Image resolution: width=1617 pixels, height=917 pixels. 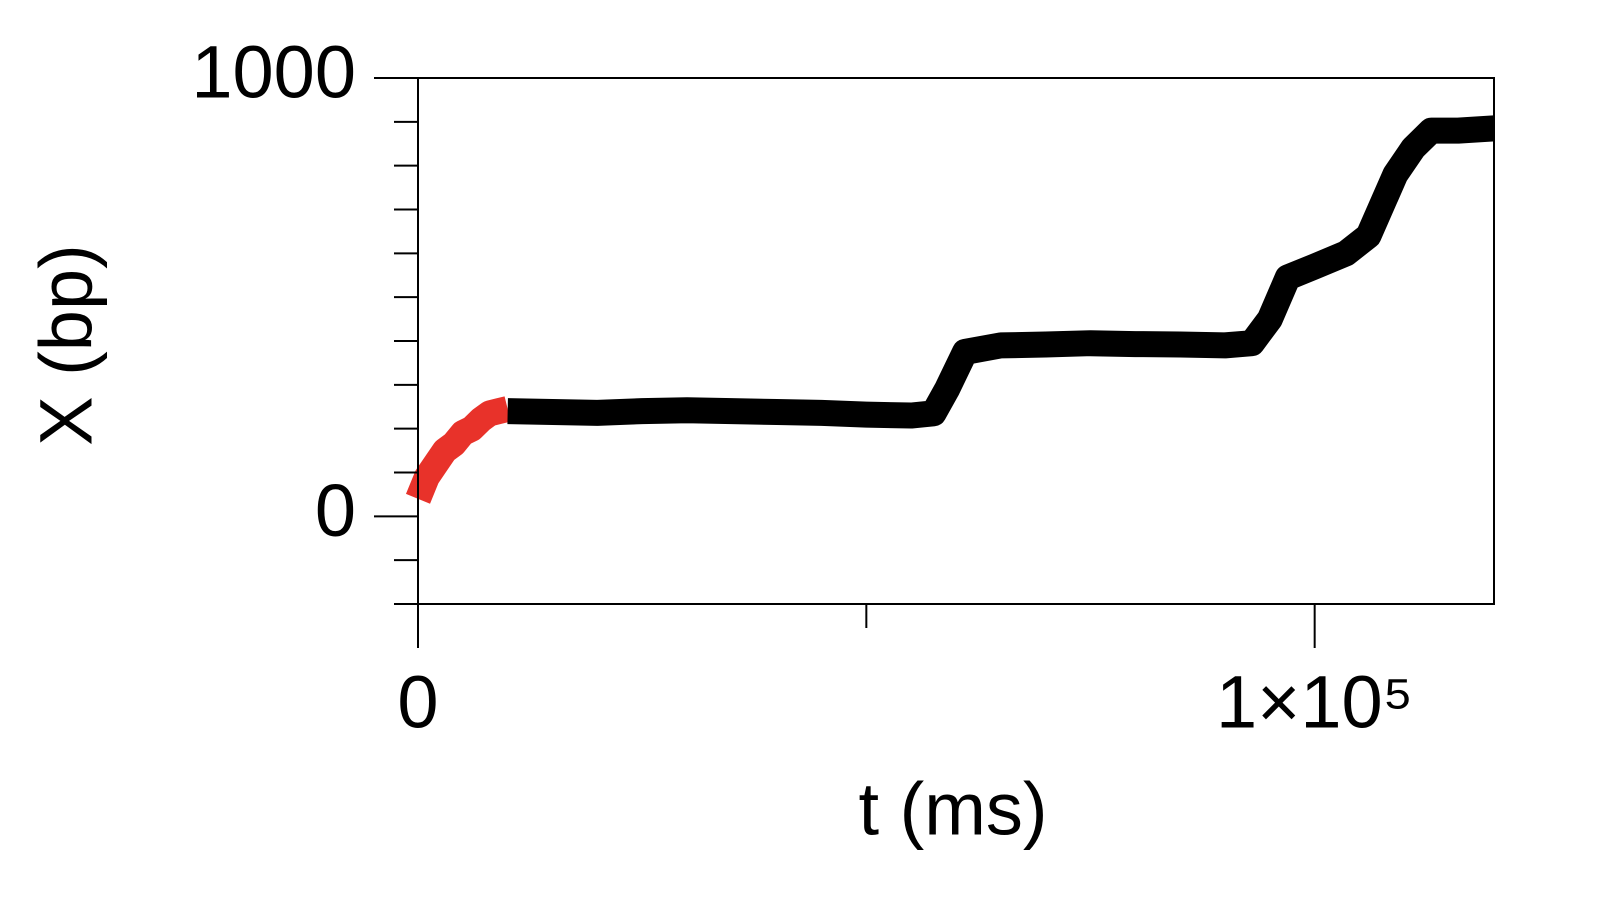 What do you see at coordinates (417, 702) in the screenshot?
I see `x-tick-label: 0` at bounding box center [417, 702].